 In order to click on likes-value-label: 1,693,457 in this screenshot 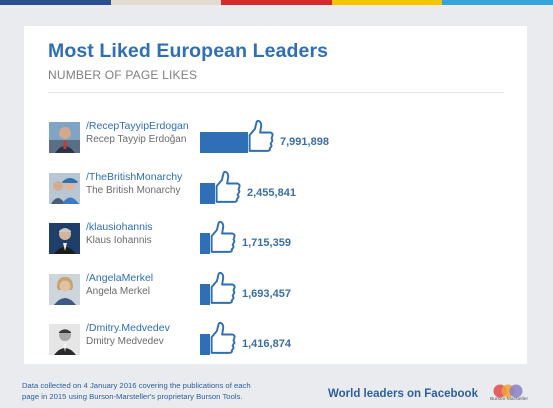, I will do `click(266, 293)`.